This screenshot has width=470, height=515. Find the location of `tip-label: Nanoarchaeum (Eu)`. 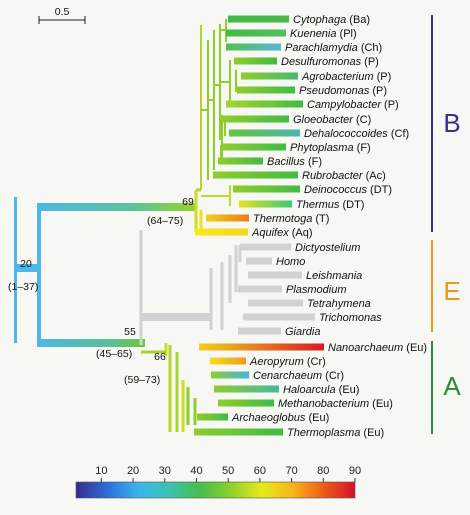

tip-label: Nanoarchaeum (Eu) is located at coordinates (377, 348).